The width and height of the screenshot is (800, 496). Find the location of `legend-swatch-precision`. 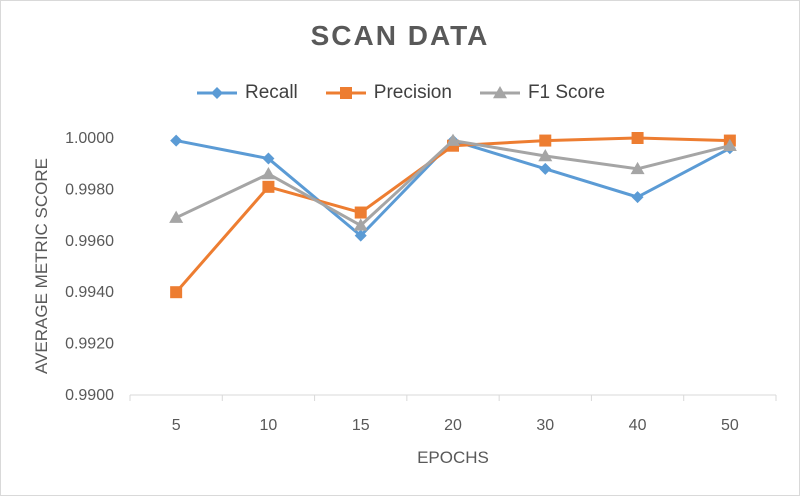

legend-swatch-precision is located at coordinates (345, 93).